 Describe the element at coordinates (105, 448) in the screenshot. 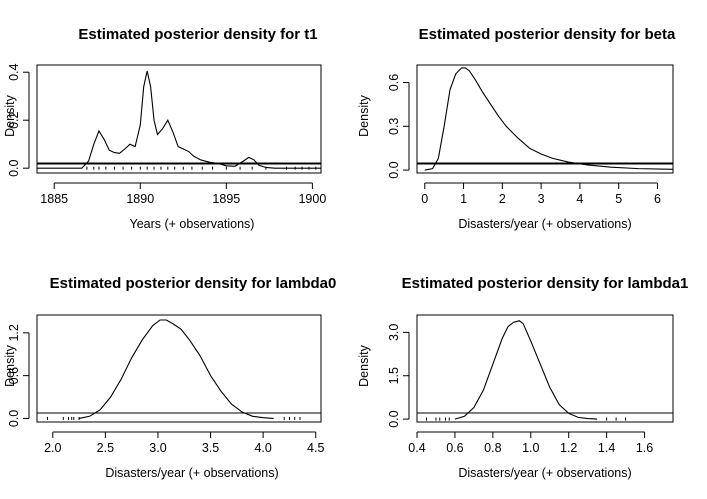

I see `x-tick-label: 2.5` at that location.